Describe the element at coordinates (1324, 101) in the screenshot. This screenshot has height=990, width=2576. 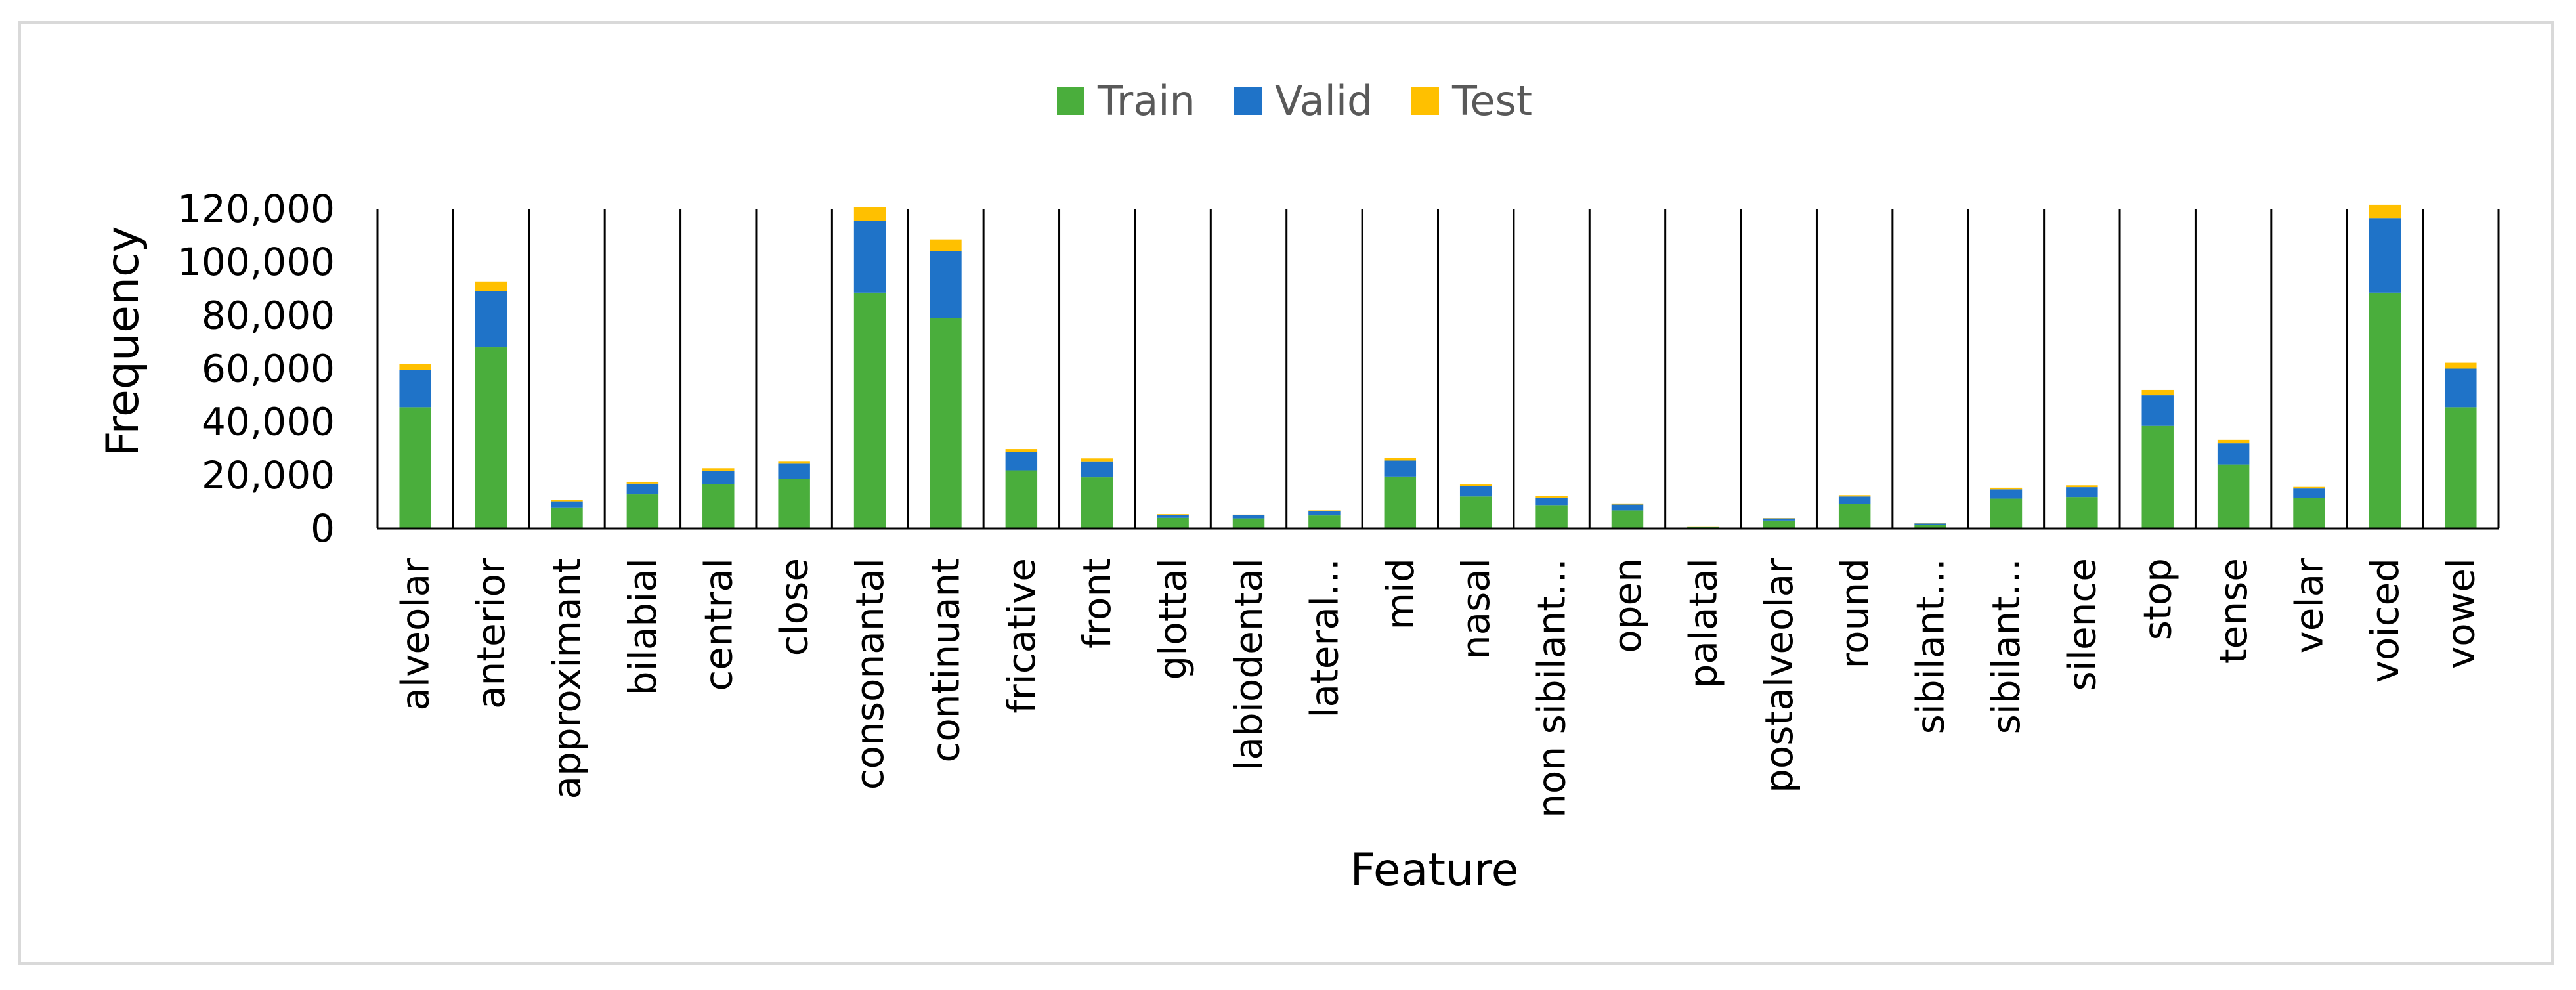
I see `legend-label-valid: Valid` at that location.